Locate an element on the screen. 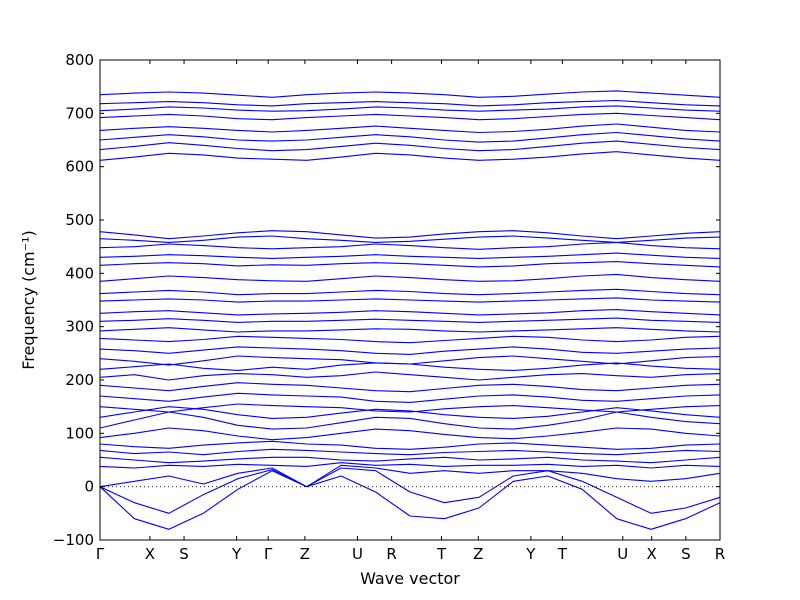 The image size is (800, 600). x-tick-label-14: S is located at coordinates (686, 554).